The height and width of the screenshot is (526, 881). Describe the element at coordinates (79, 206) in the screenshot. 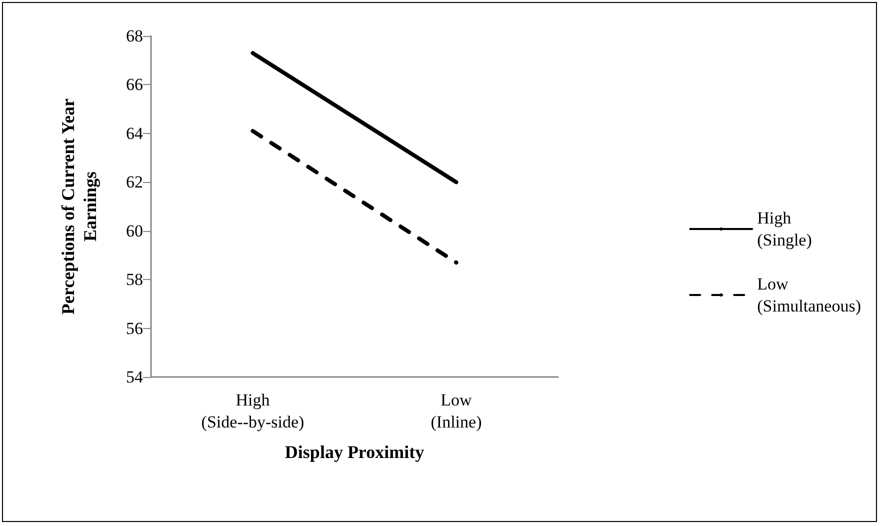

I see `y-axis-title: Perceptions of Current Year Earnings` at that location.